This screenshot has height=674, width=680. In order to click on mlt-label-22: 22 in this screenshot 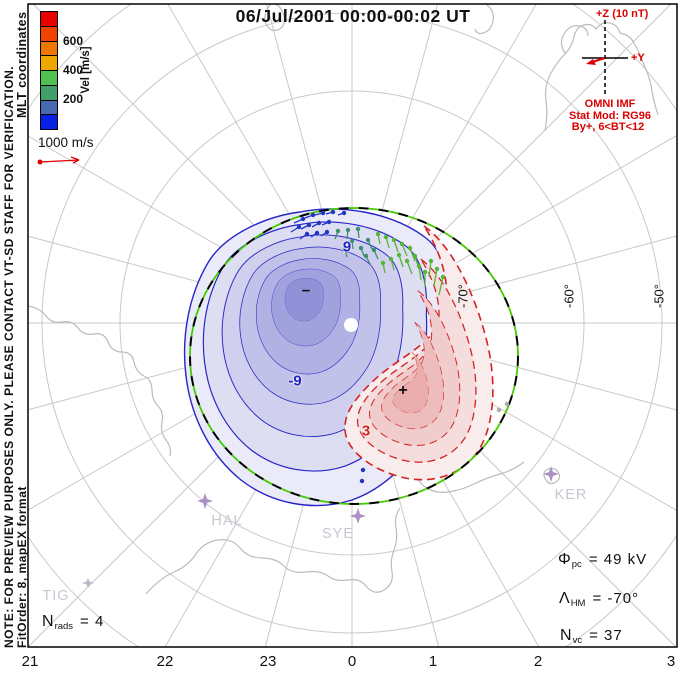, I will do `click(165, 661)`.